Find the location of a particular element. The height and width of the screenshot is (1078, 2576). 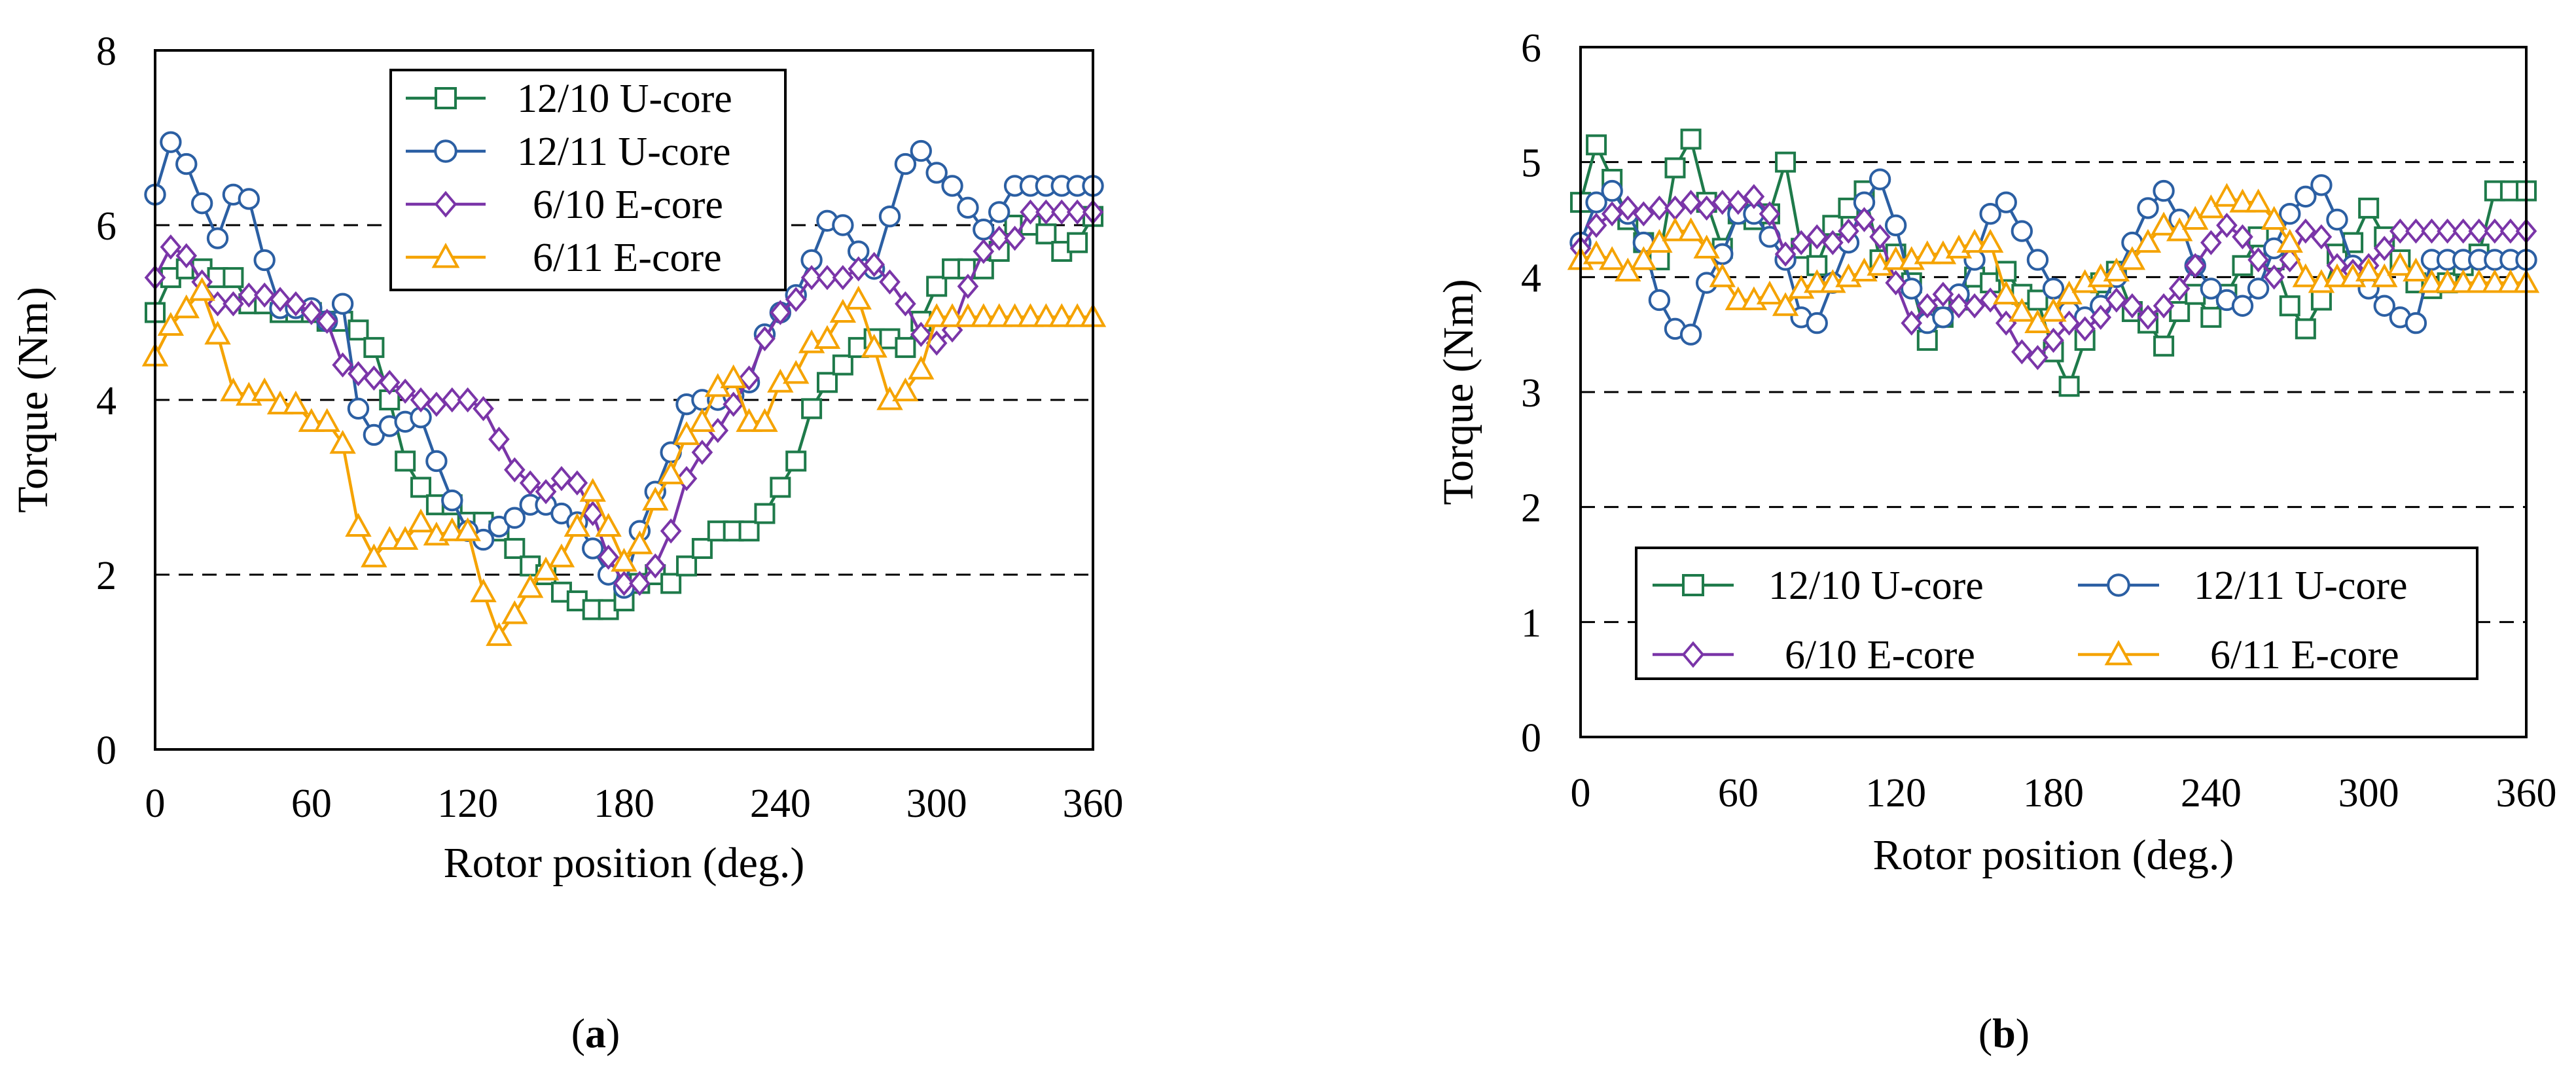

legend-entry: 6/10 E-core is located at coordinates (564, 205).